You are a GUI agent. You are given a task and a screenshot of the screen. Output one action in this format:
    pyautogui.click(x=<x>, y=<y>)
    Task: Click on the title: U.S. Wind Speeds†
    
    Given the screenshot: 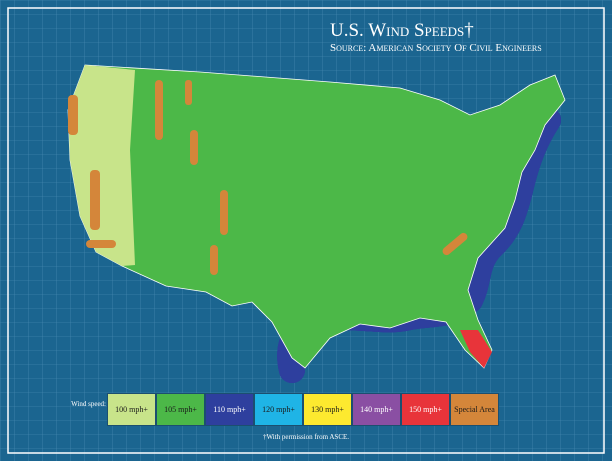 What is the action you would take?
    pyautogui.click(x=402, y=30)
    